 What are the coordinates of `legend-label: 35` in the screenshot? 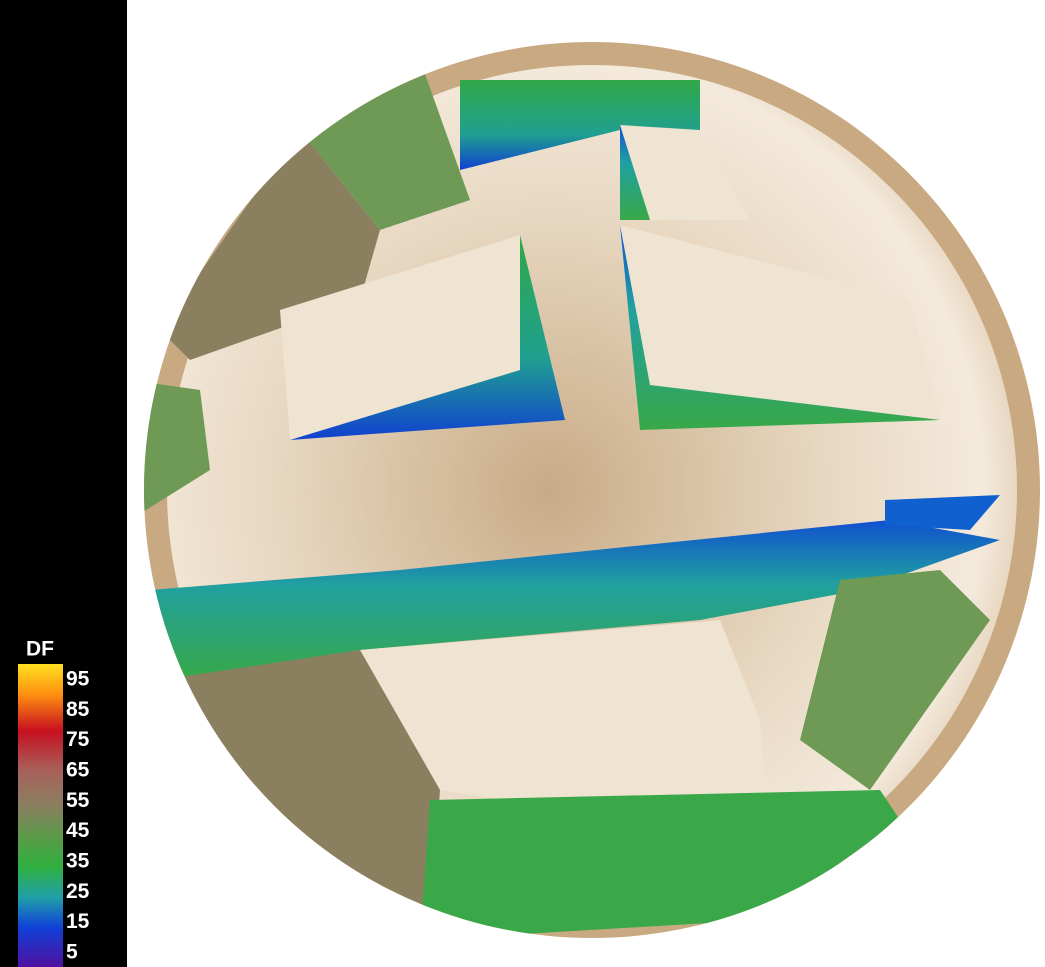 It's located at (78, 861).